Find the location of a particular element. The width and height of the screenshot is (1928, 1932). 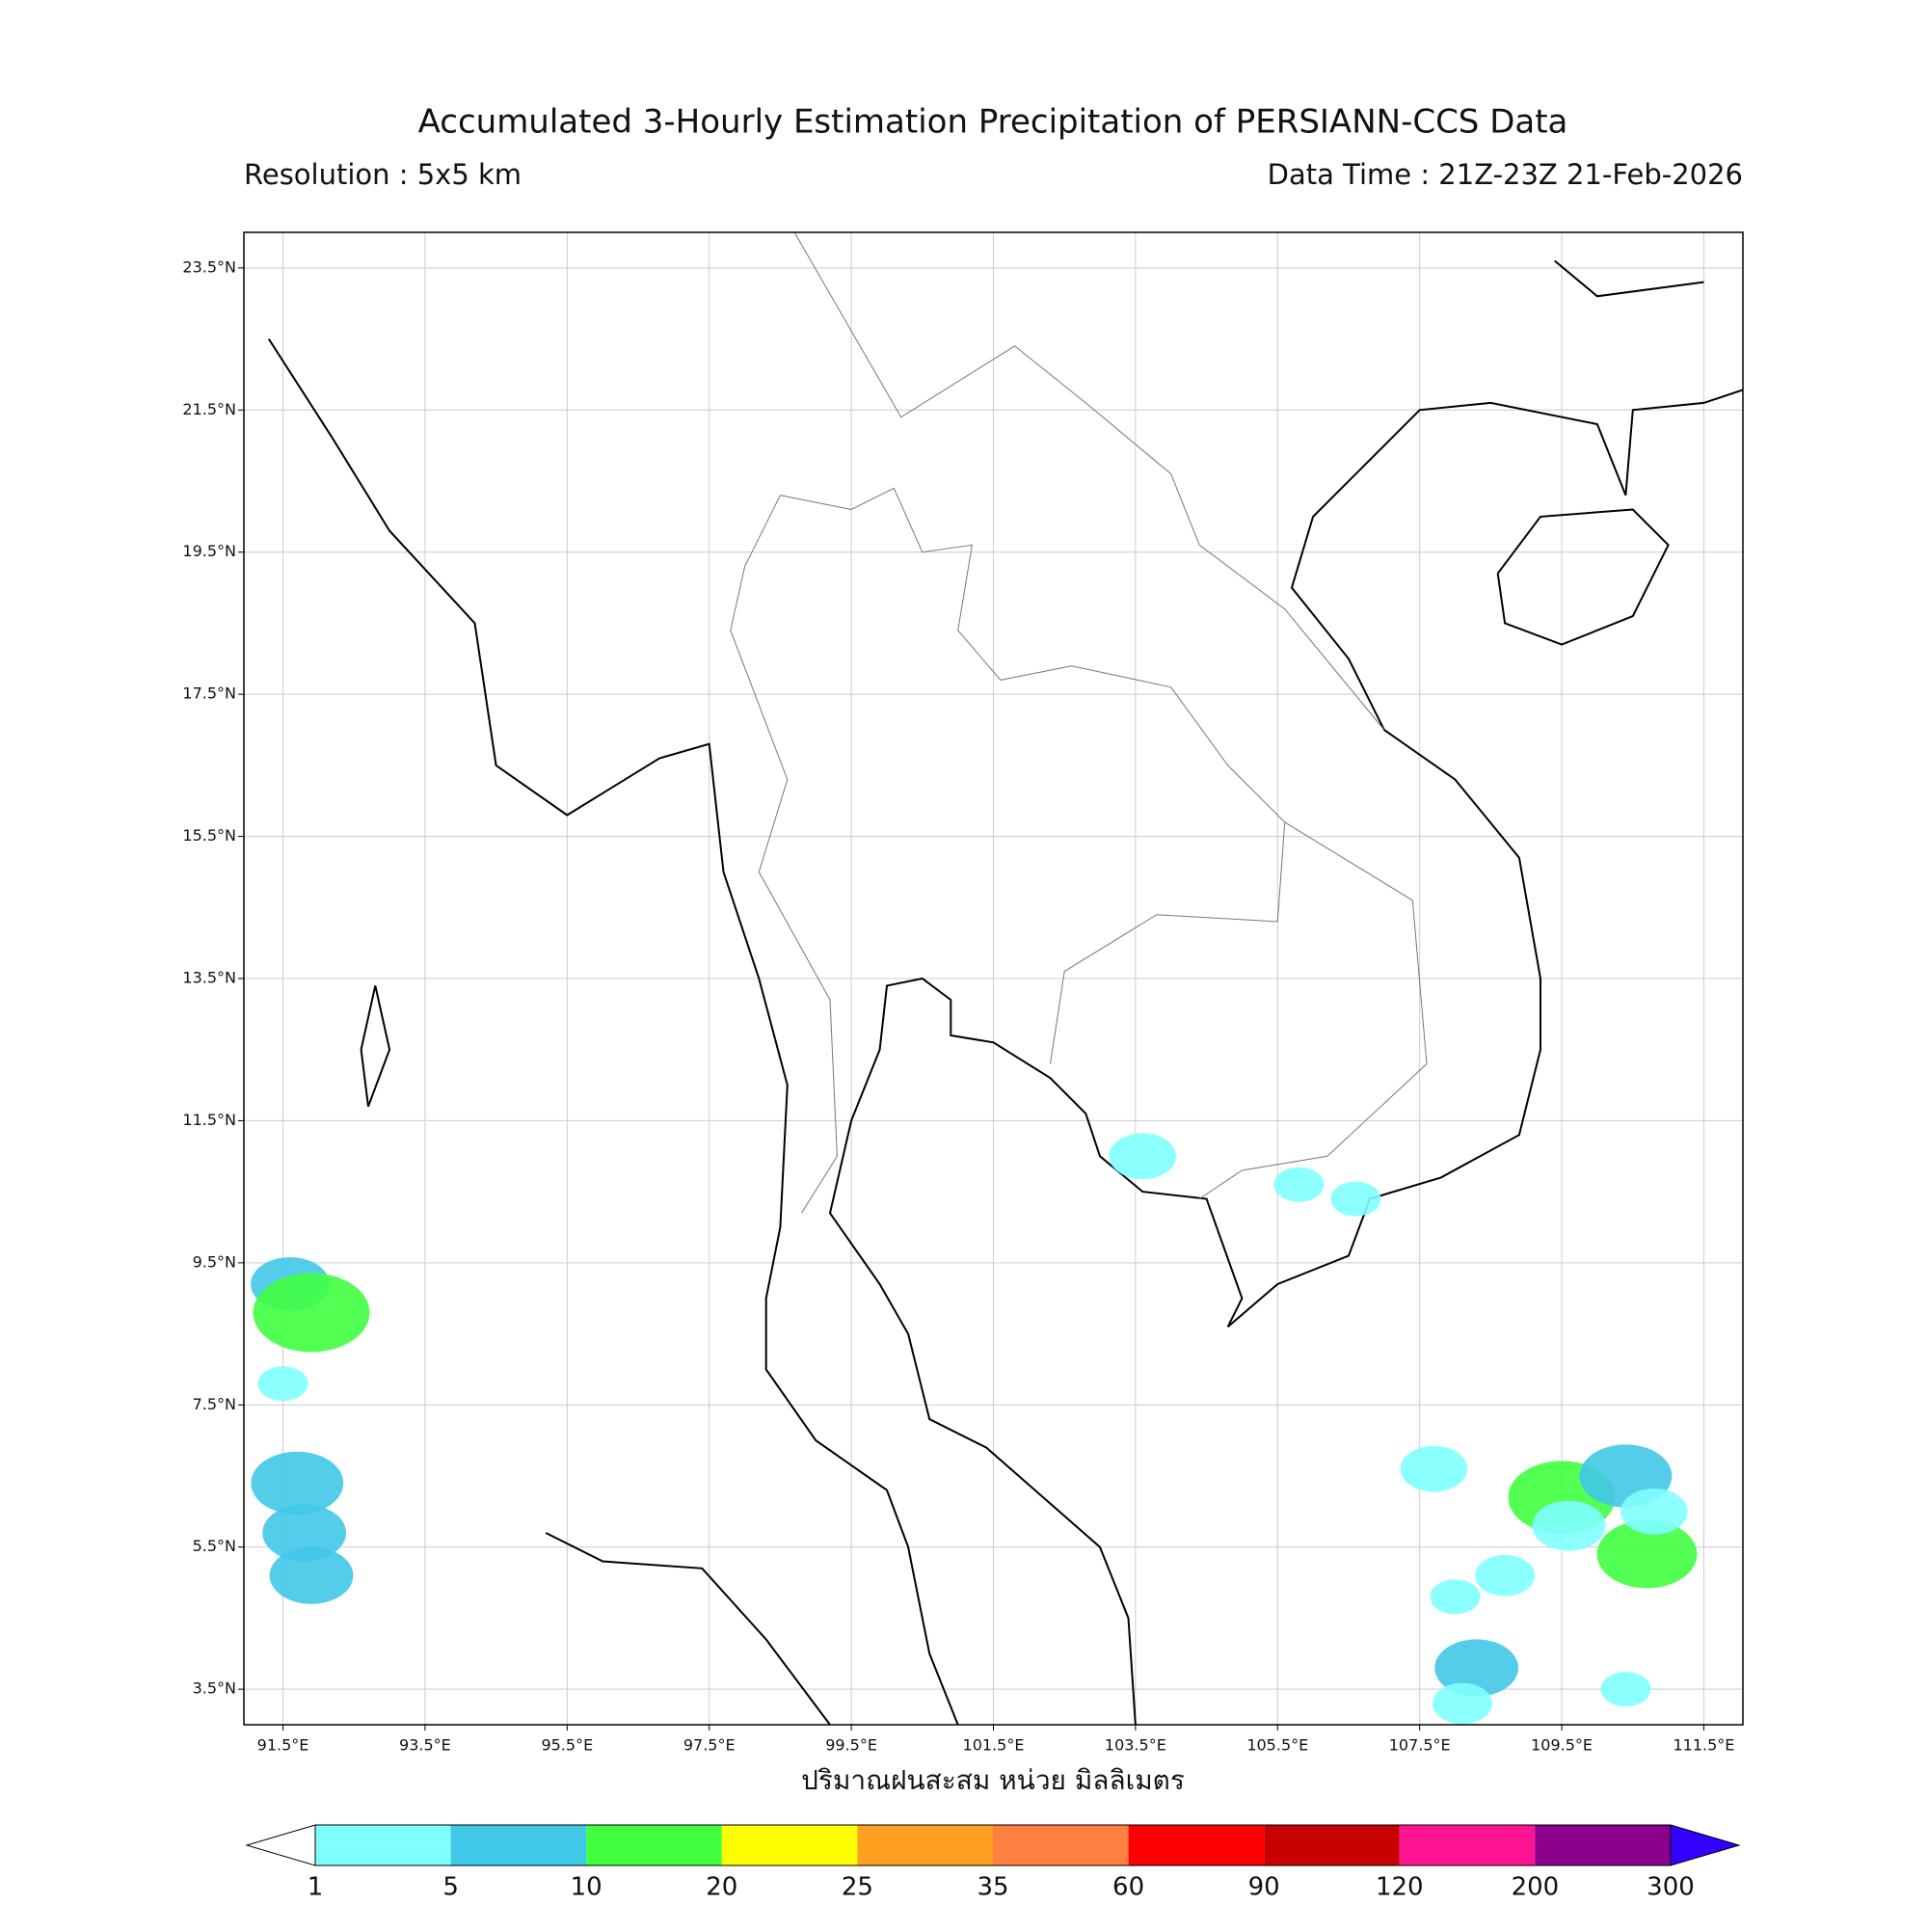

y-tick-label: 5.5°N is located at coordinates (214, 1546).